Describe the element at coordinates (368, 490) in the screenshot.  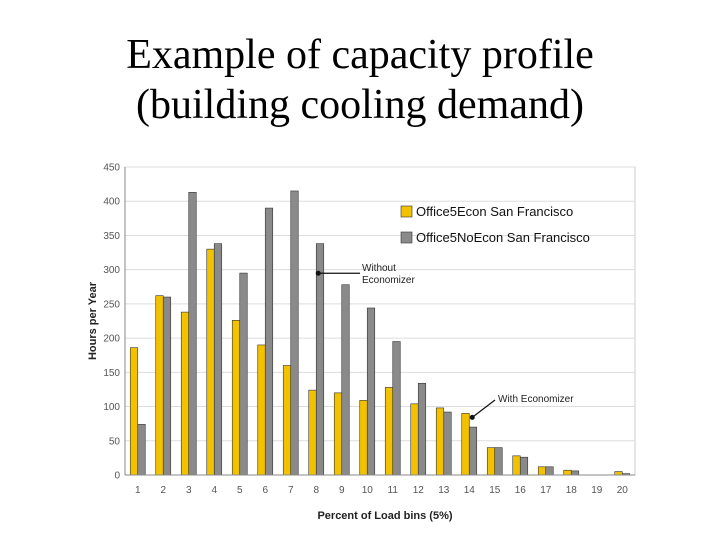
I see `x-tick-label: 10` at that location.